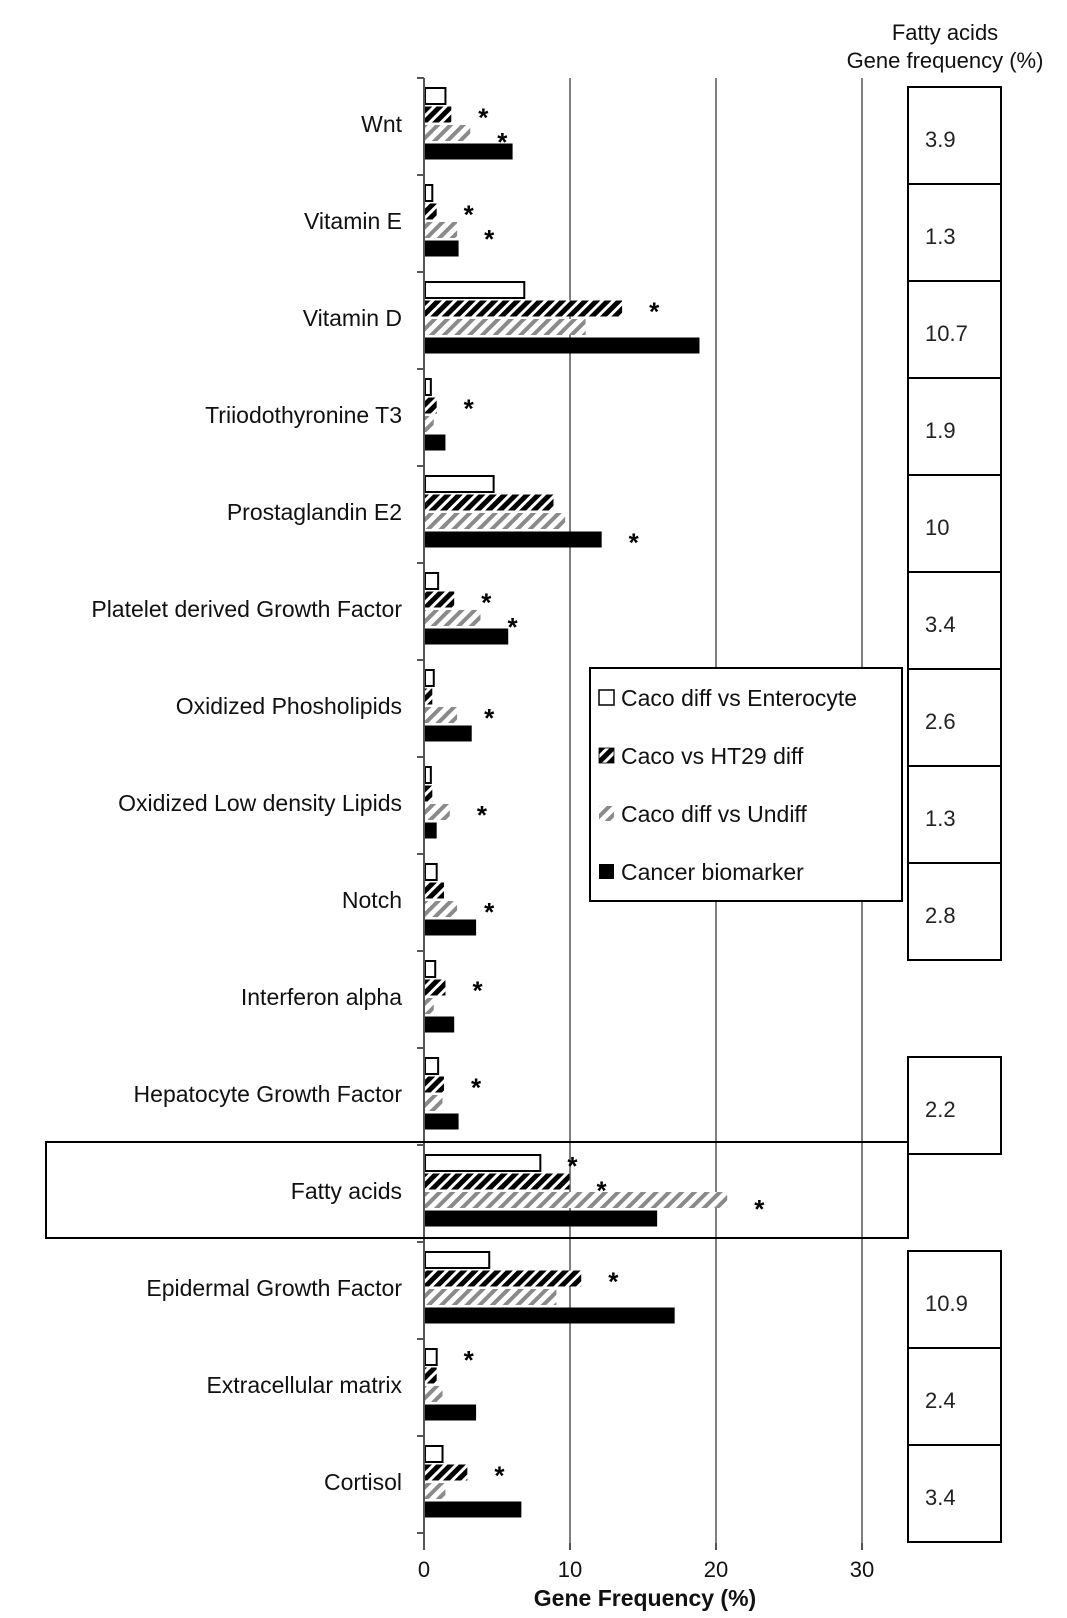  I want to click on bar-epidermal-growth-factor-enterocyte, so click(457, 1260).